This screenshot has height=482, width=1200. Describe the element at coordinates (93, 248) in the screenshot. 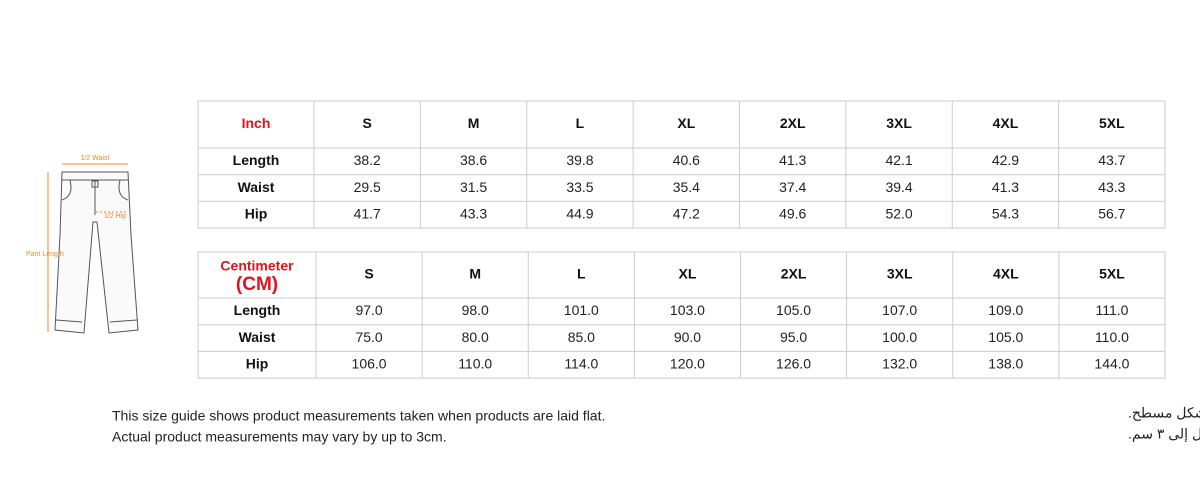

I see `pants-diagram` at that location.